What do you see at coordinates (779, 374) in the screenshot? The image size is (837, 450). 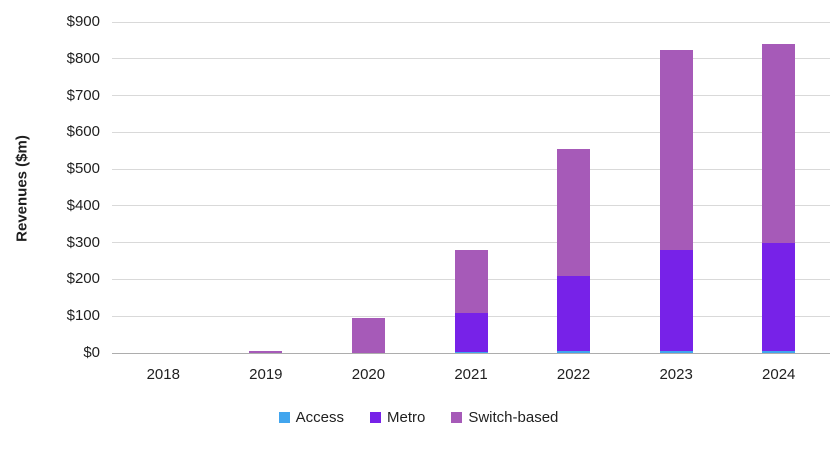 I see `x-axis-label-2024: 2024` at bounding box center [779, 374].